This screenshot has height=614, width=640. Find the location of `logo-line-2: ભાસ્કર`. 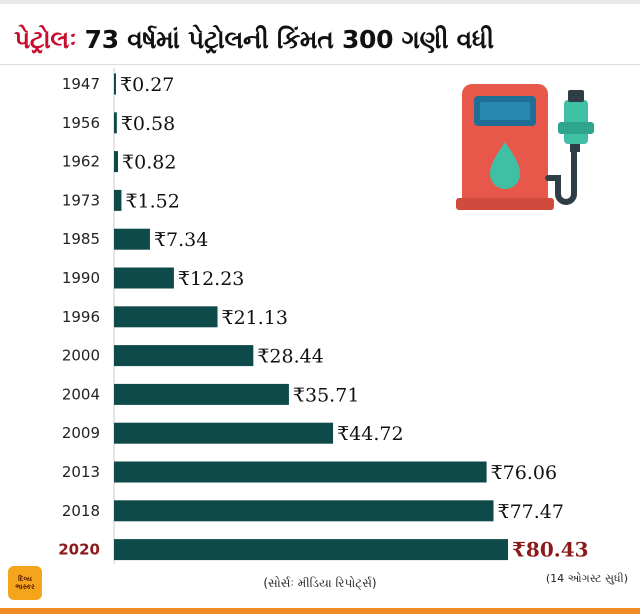

logo-line-2: ભાસ્કર is located at coordinates (25, 587).